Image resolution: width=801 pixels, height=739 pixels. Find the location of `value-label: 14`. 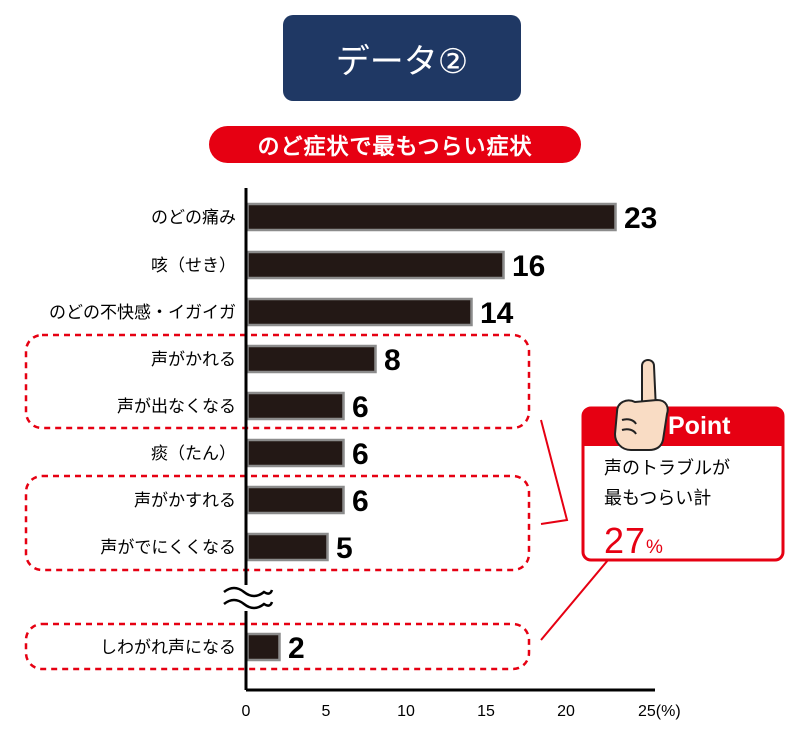

value-label: 14 is located at coordinates (497, 313).